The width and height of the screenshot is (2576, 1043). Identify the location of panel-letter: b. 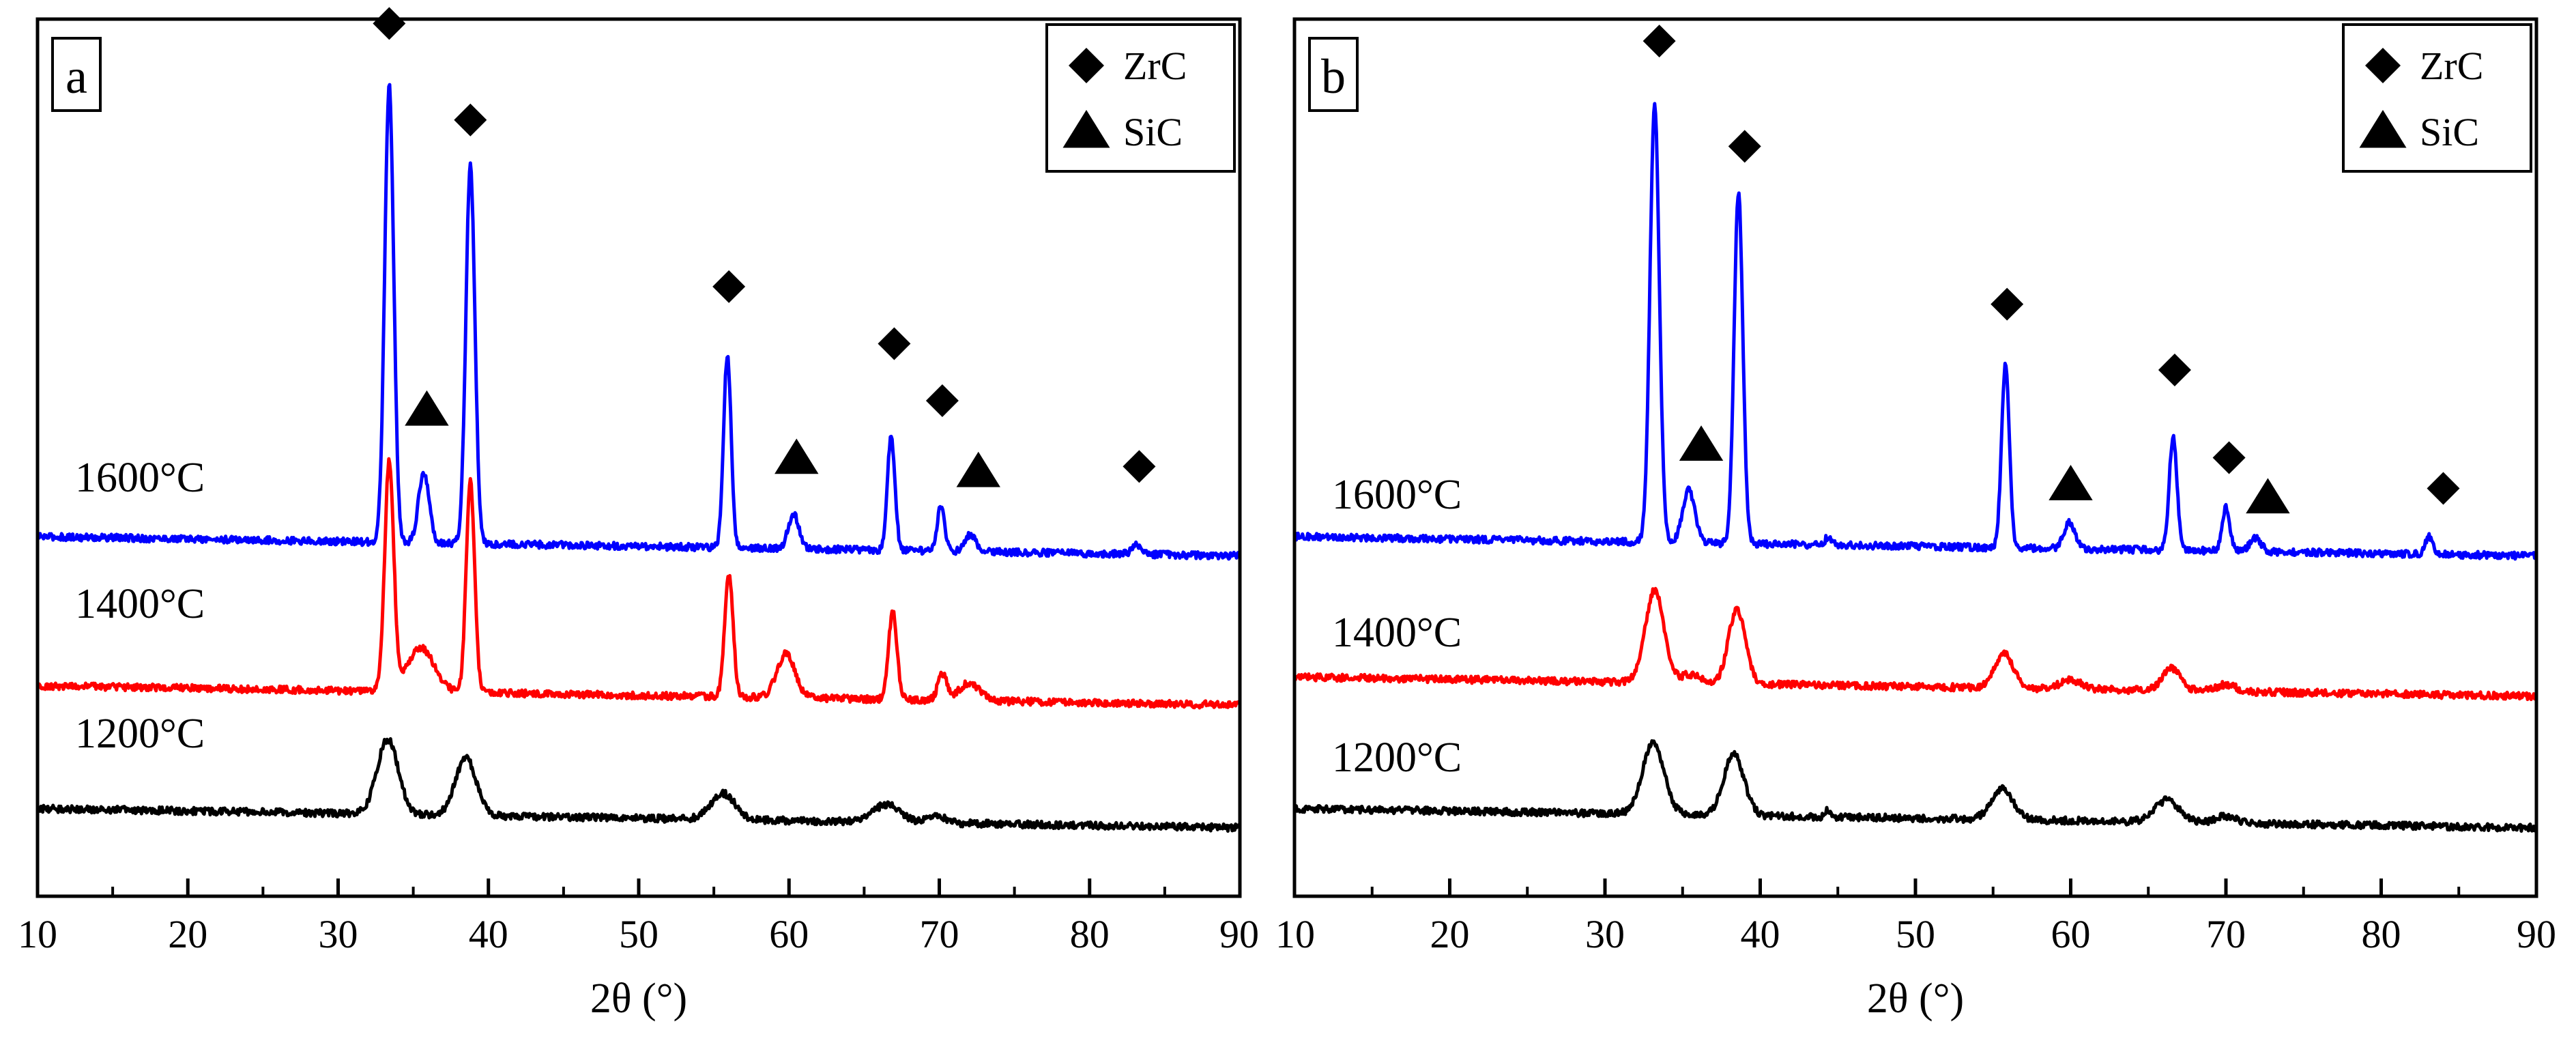
(1333, 76).